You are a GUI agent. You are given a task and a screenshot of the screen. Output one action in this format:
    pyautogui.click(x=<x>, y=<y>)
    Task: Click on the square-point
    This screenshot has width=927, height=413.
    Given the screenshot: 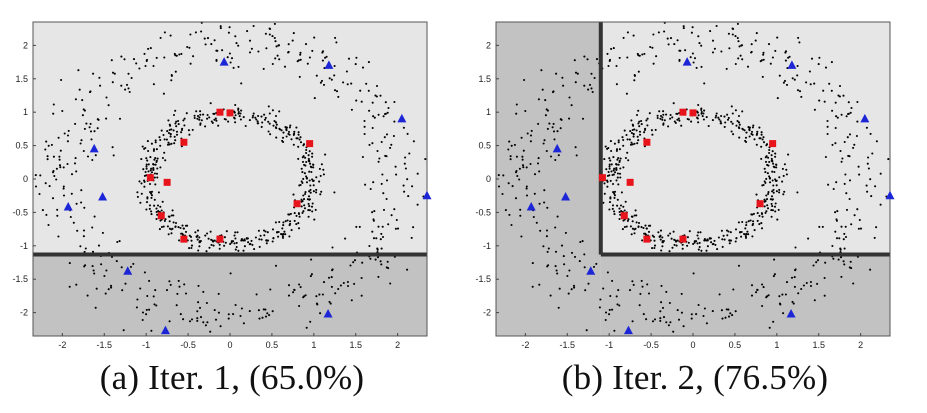 What is the action you would take?
    pyautogui.click(x=773, y=144)
    